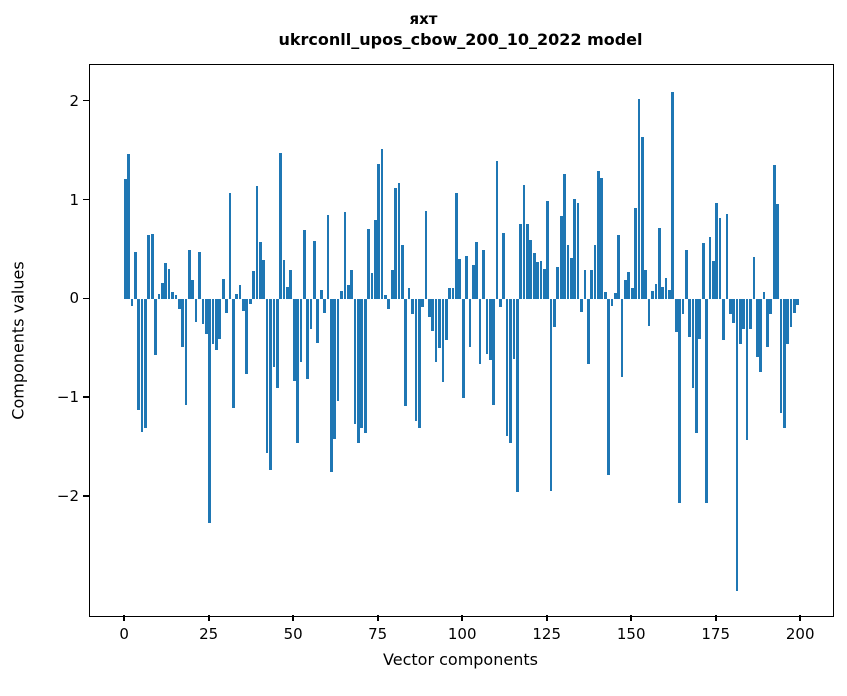 This screenshot has height=696, width=847. What do you see at coordinates (460, 39) in the screenshot?
I see `axes-title: ukrconll_upos_cbow_200_10_2022 model` at bounding box center [460, 39].